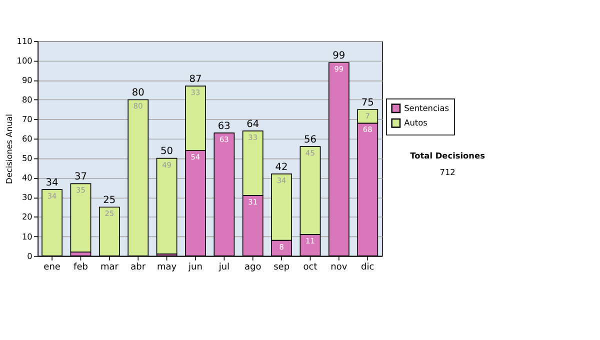  What do you see at coordinates (367, 102) in the screenshot?
I see `total-label: 75` at bounding box center [367, 102].